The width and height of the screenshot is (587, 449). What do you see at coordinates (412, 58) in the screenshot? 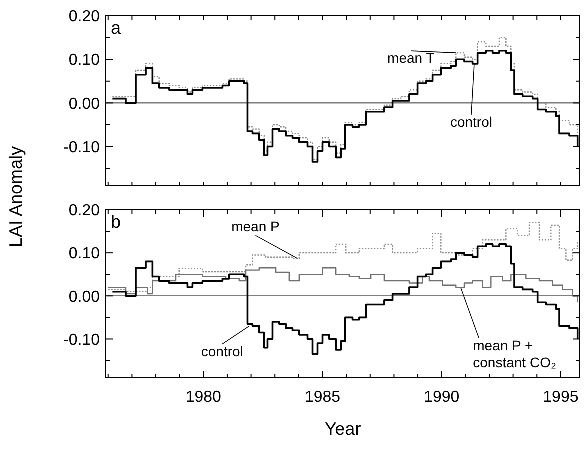
I see `annotation: mean T` at bounding box center [412, 58].